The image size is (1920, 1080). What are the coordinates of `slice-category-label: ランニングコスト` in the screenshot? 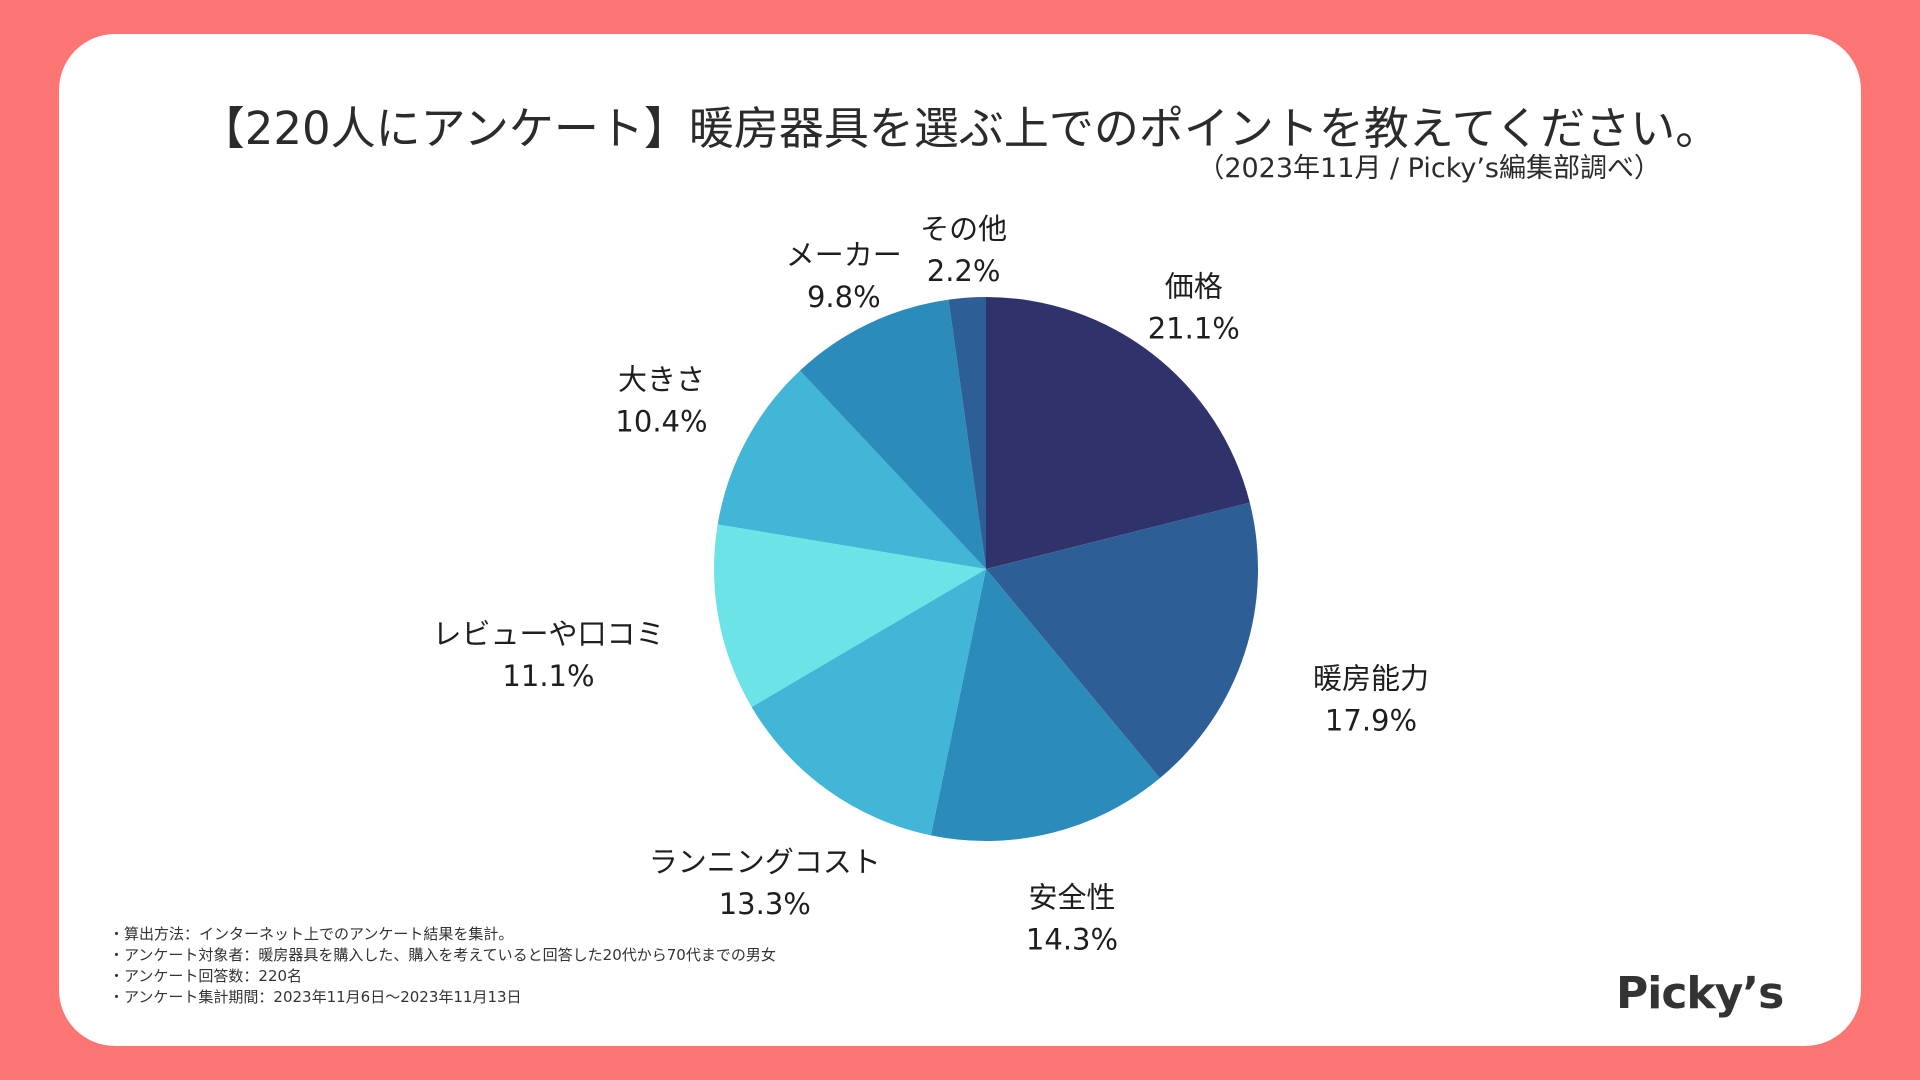 It's located at (765, 862).